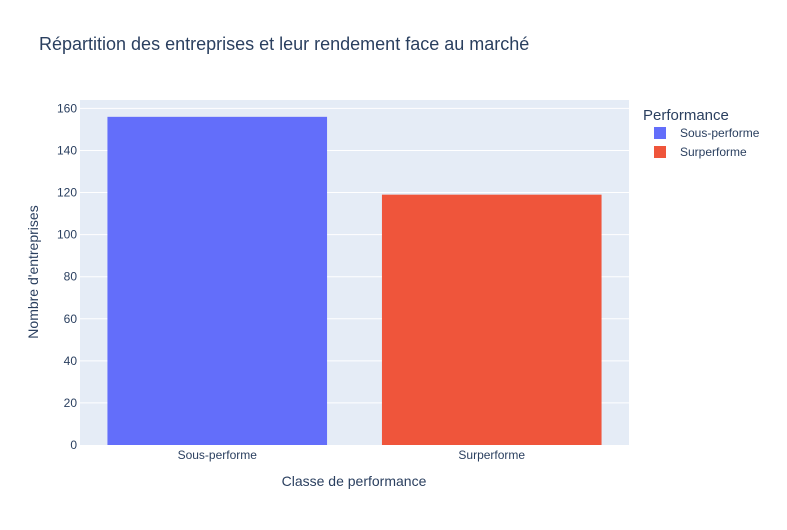 This screenshot has height=530, width=787. Describe the element at coordinates (67, 150) in the screenshot. I see `y-tick-label: 140` at that location.